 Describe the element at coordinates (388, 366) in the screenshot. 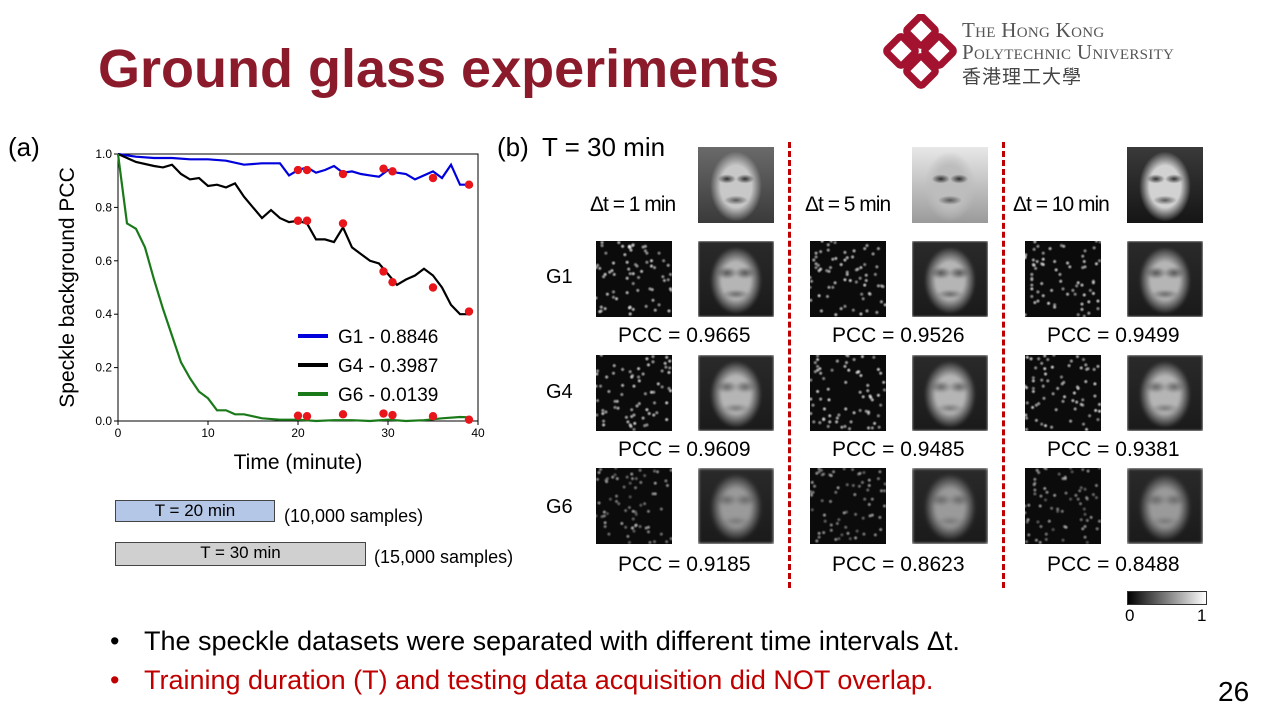

I see `legend-label: G4 - 0.3987` at that location.